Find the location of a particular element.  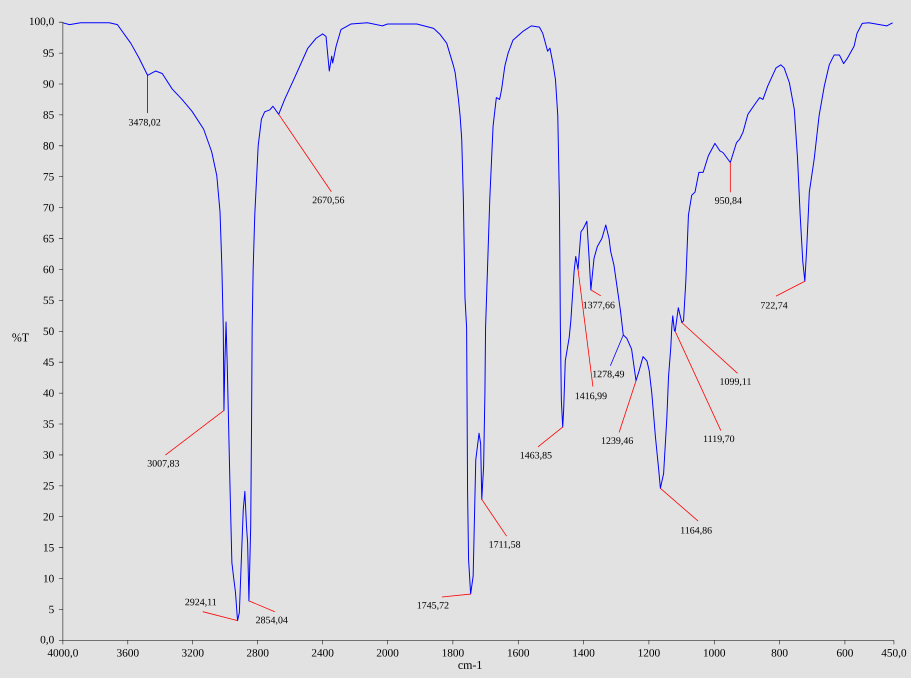

y-tick-label: 10 is located at coordinates (49, 578).